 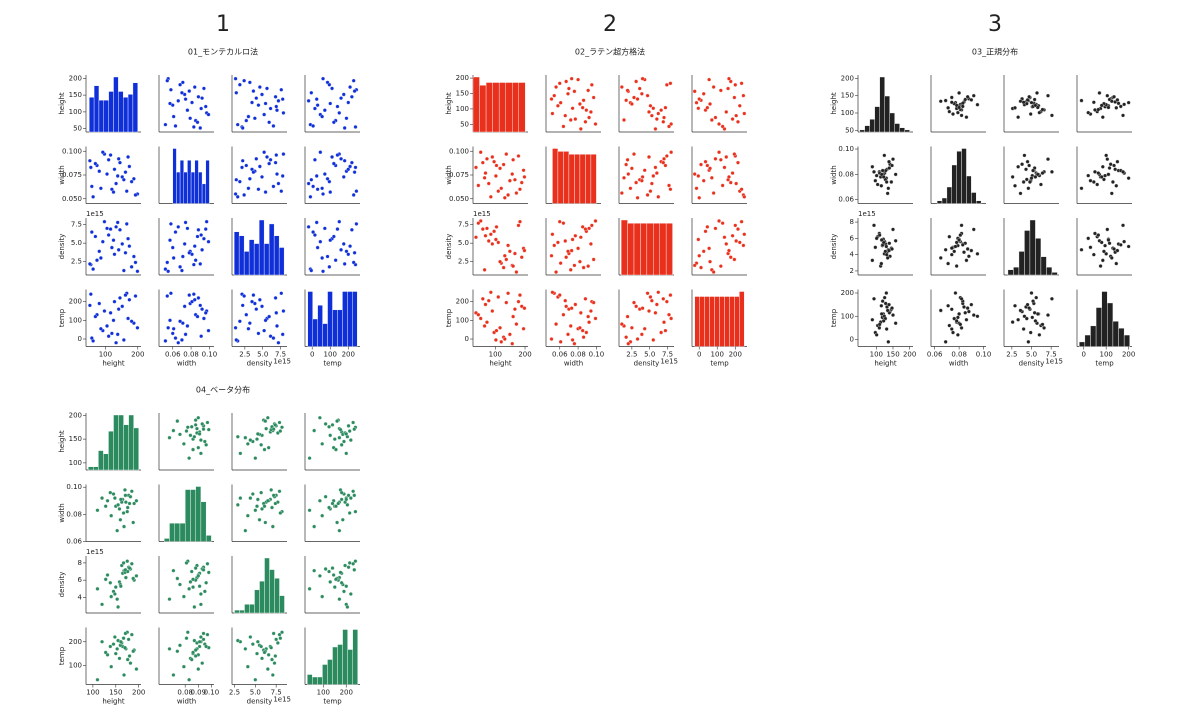 I want to click on x-tick-label: 0.08, so click(x=191, y=355).